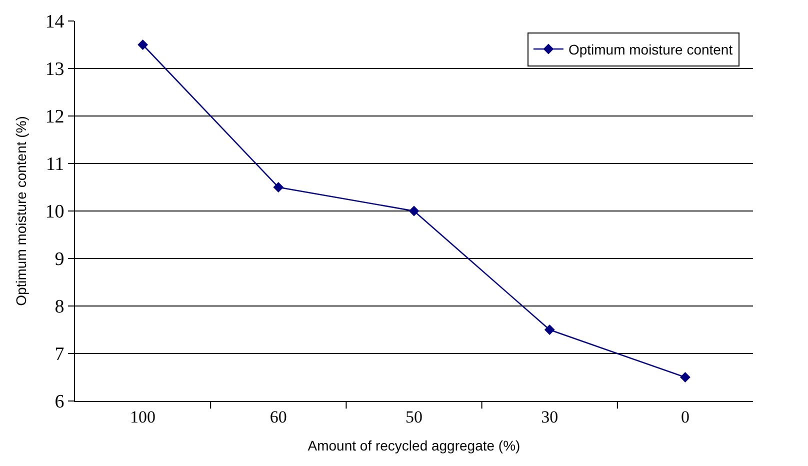  Describe the element at coordinates (54, 212) in the screenshot. I see `y-tick-label: 10` at that location.